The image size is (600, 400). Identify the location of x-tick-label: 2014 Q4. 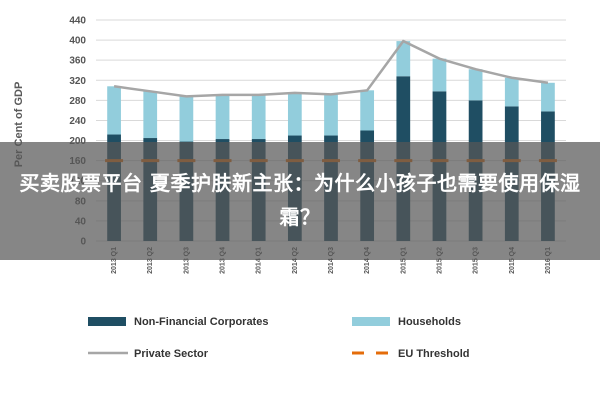
(367, 260).